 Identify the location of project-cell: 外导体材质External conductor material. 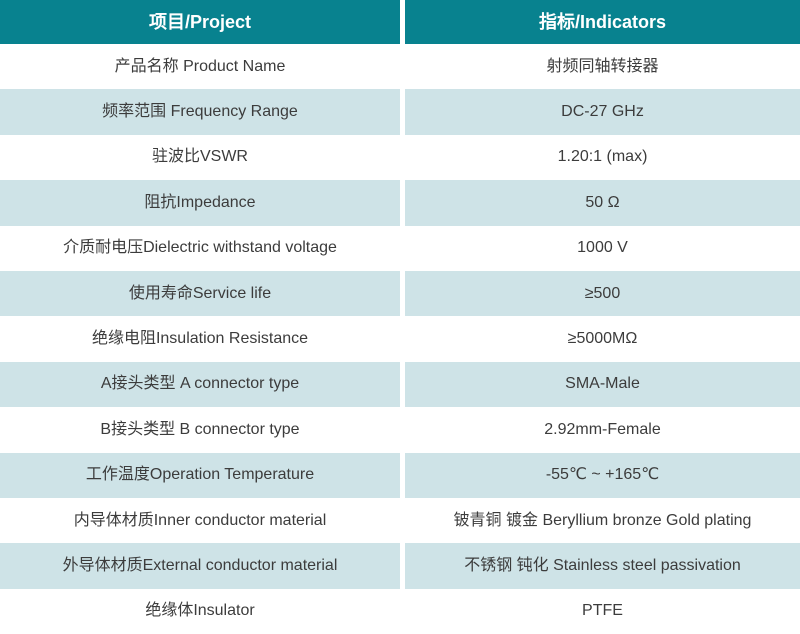
(200, 566).